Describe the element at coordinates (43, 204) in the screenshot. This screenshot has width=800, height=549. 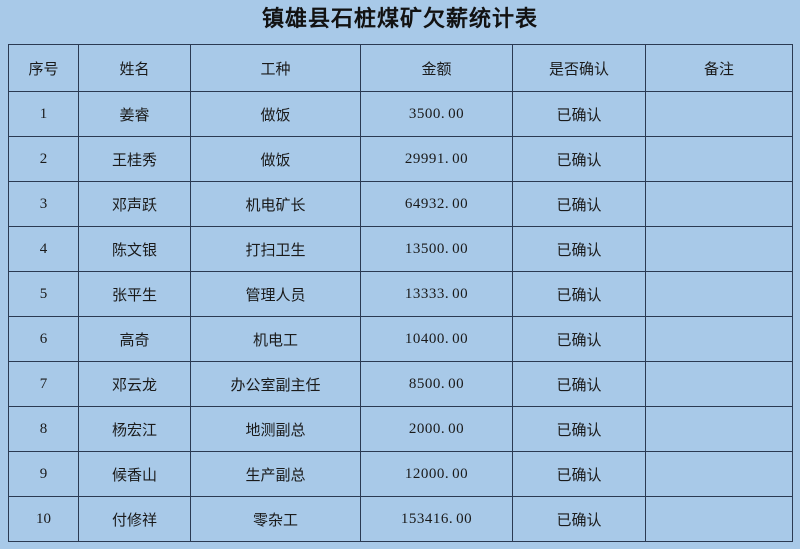
I see `cell-index: 3` at that location.